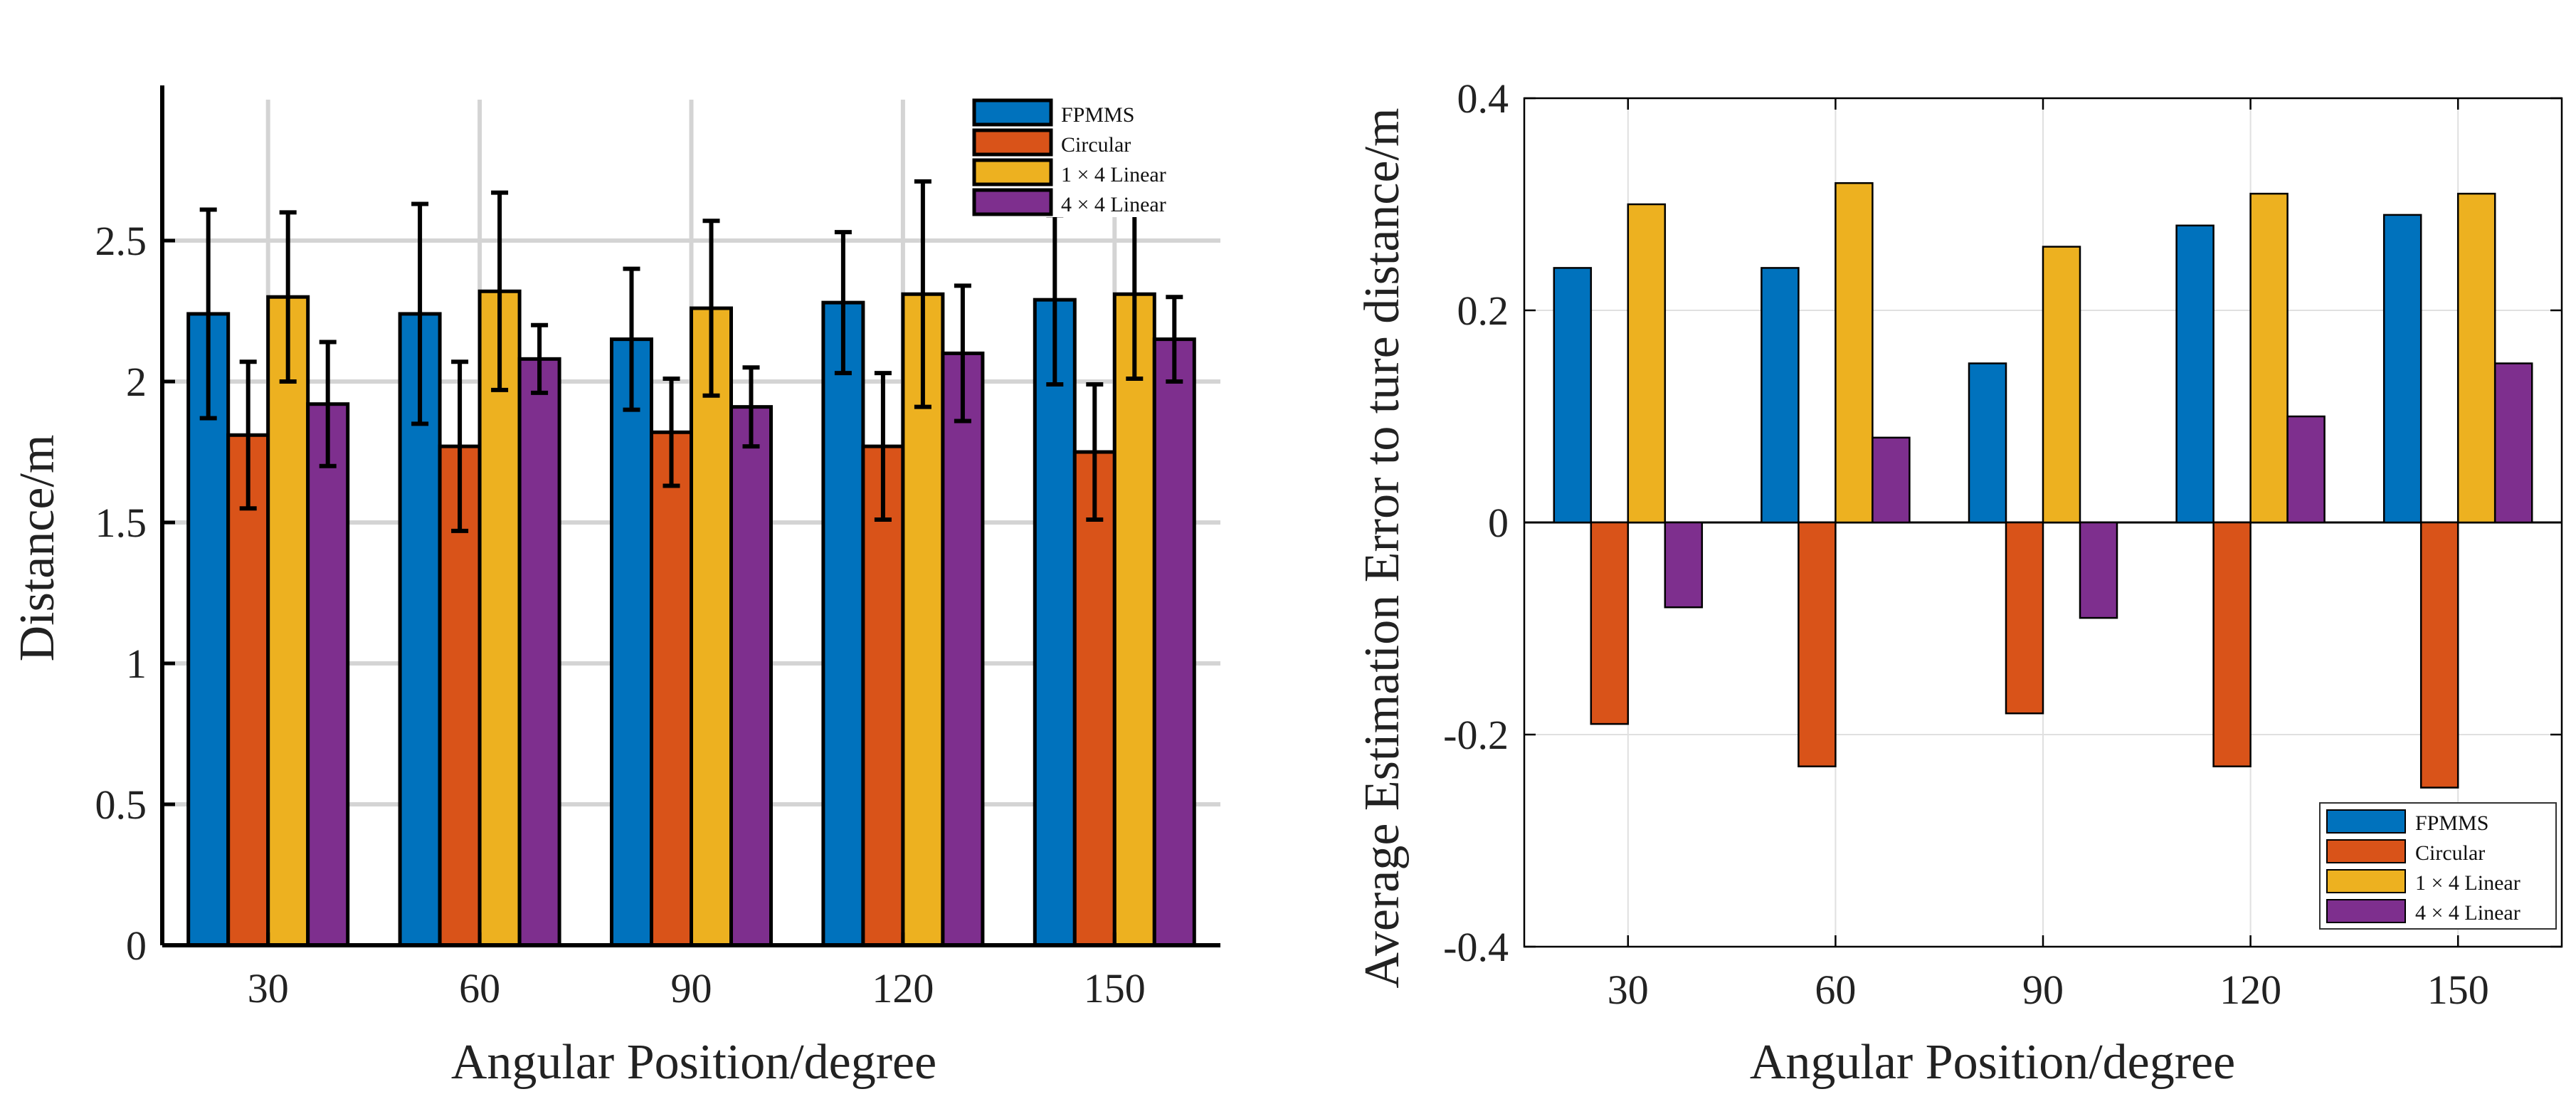 Image resolution: width=2576 pixels, height=1104 pixels. Describe the element at coordinates (2250, 990) in the screenshot. I see `x-tick-label: 120` at that location.